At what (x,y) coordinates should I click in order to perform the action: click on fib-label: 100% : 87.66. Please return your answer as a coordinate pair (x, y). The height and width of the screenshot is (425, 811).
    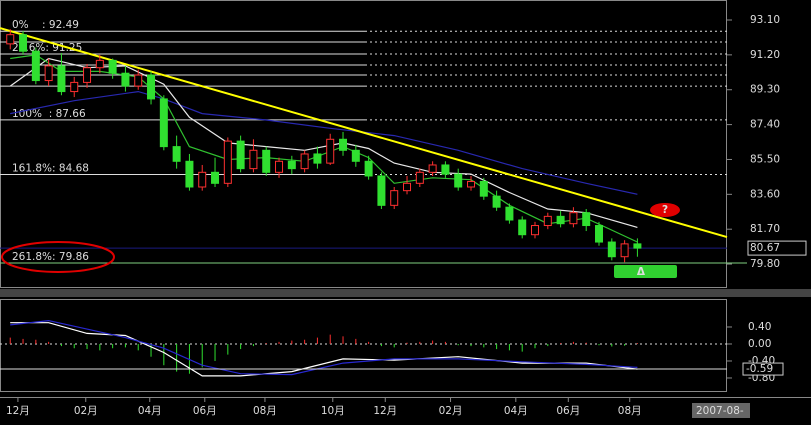
    Looking at the image, I should click on (49, 114).